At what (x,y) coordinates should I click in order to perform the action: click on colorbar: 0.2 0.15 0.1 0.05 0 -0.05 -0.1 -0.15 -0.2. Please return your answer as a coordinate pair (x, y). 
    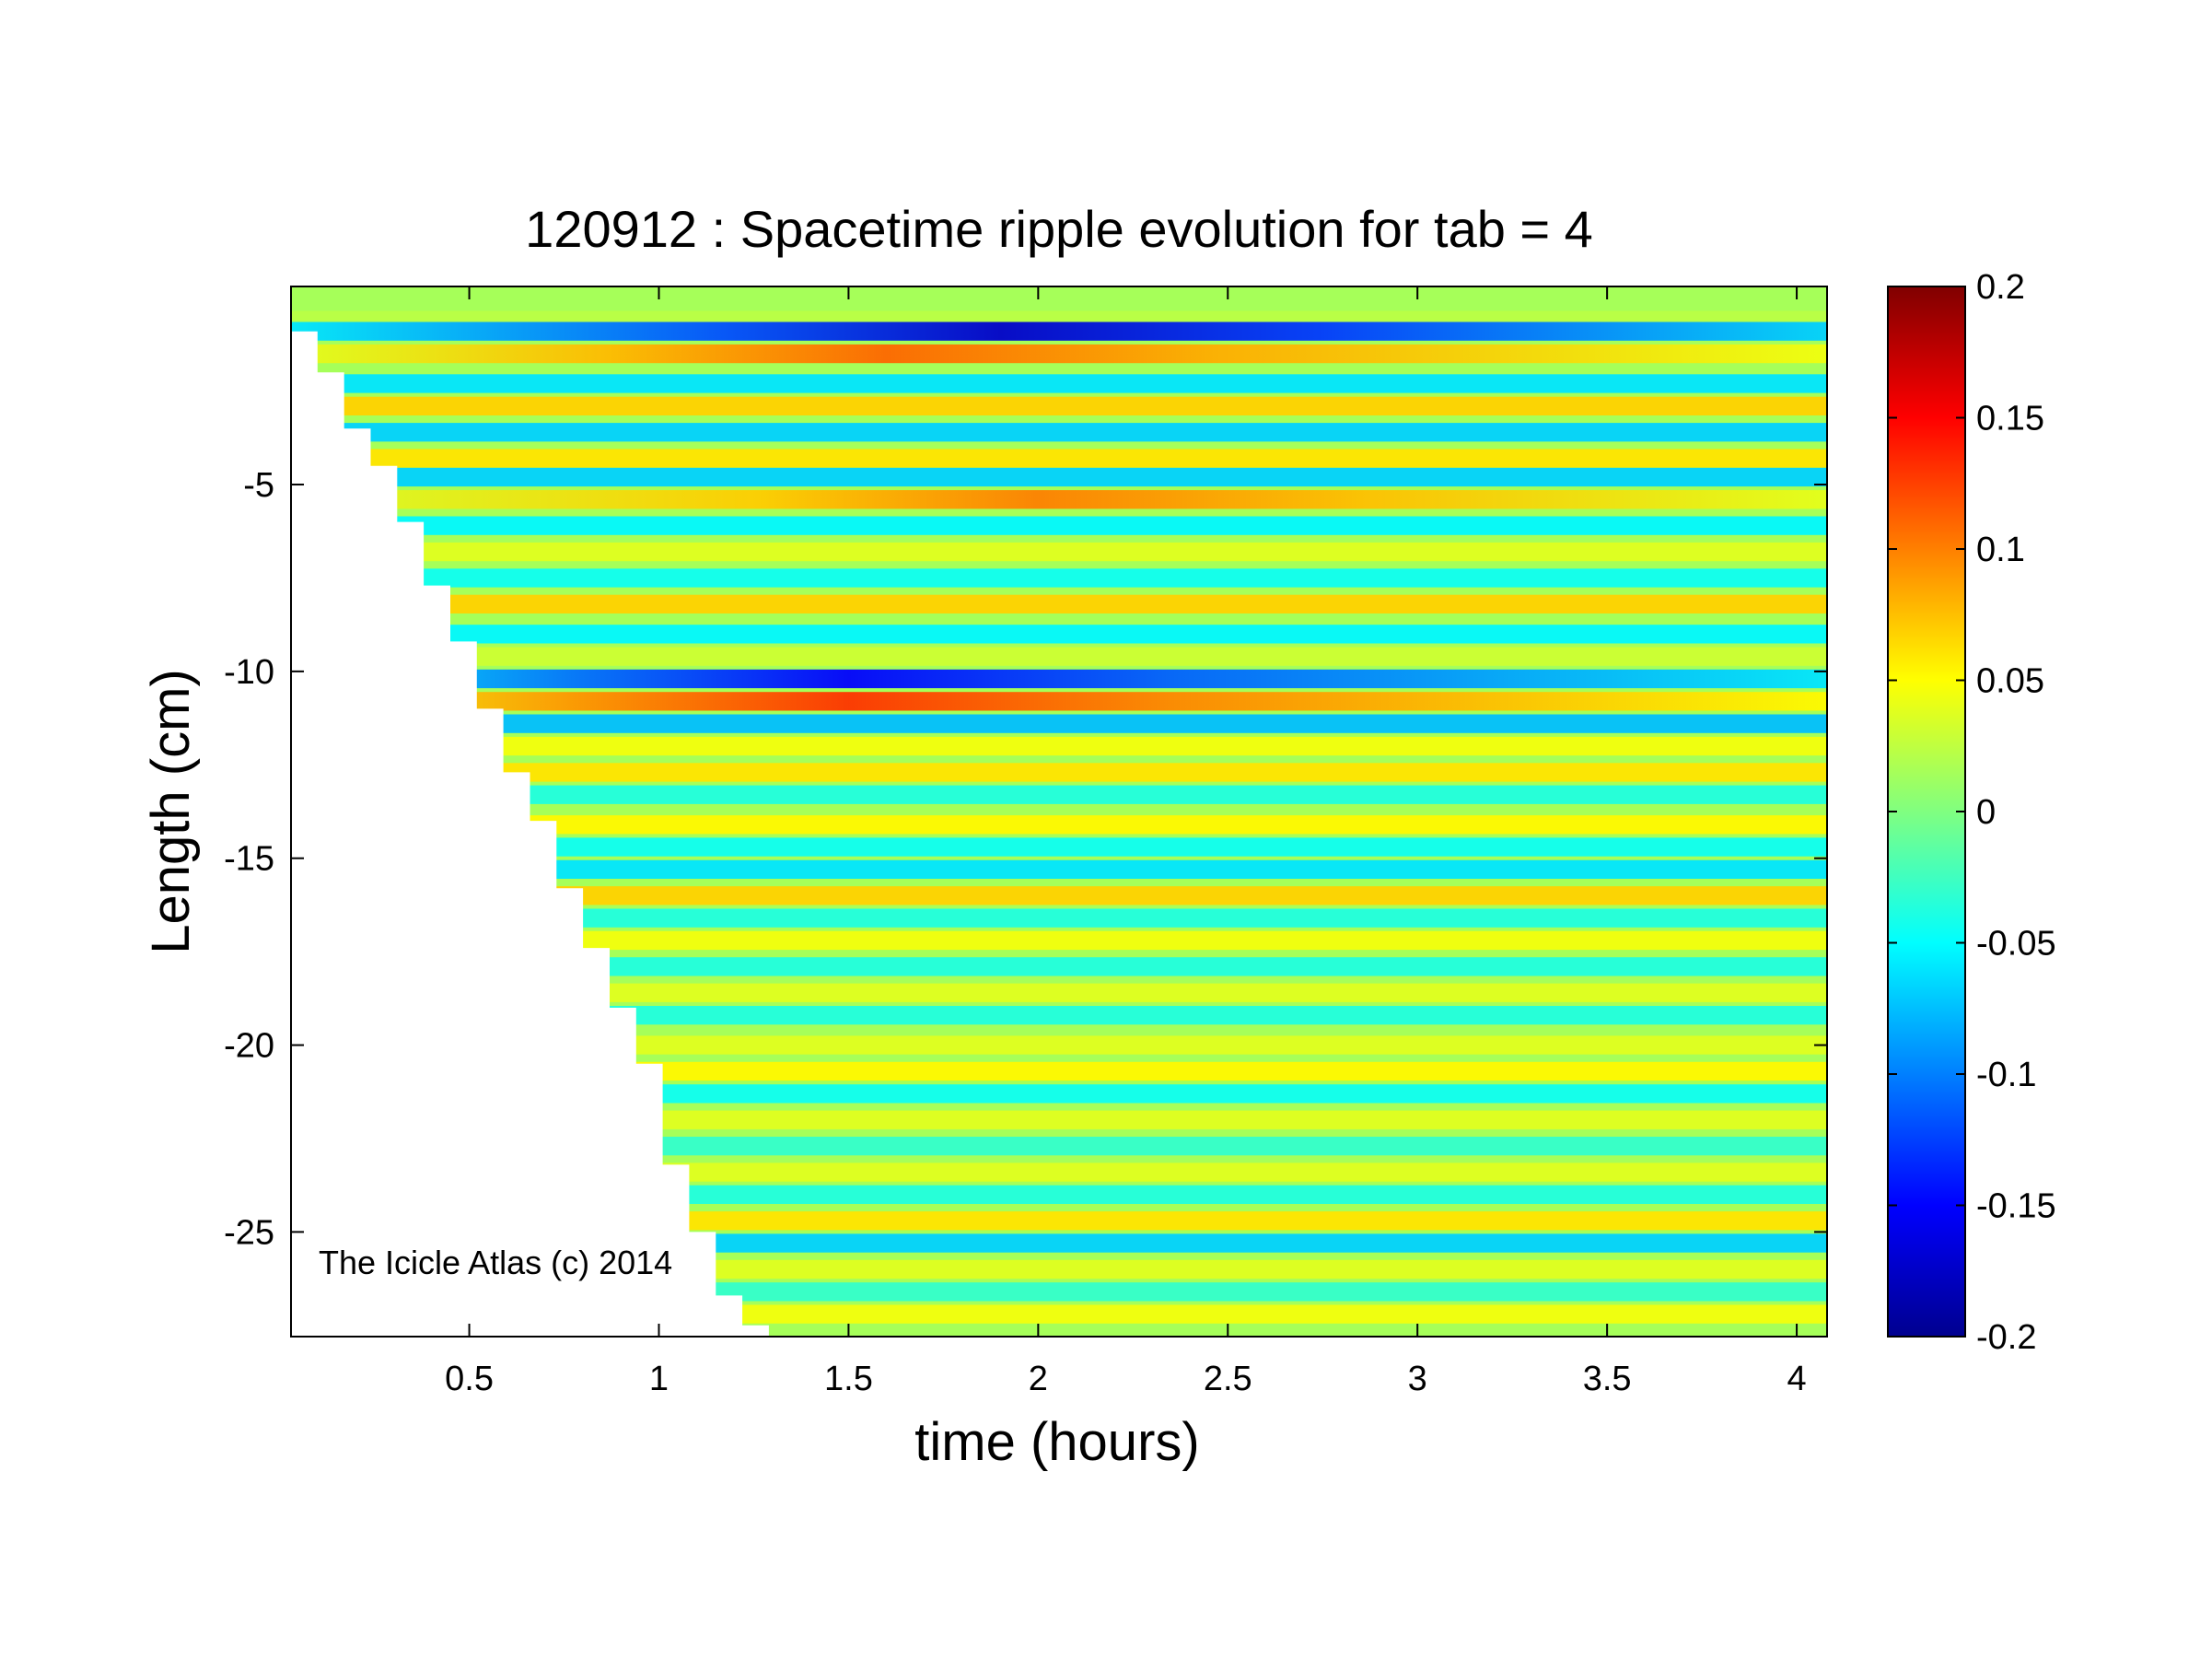
    Looking at the image, I should click on (1972, 812).